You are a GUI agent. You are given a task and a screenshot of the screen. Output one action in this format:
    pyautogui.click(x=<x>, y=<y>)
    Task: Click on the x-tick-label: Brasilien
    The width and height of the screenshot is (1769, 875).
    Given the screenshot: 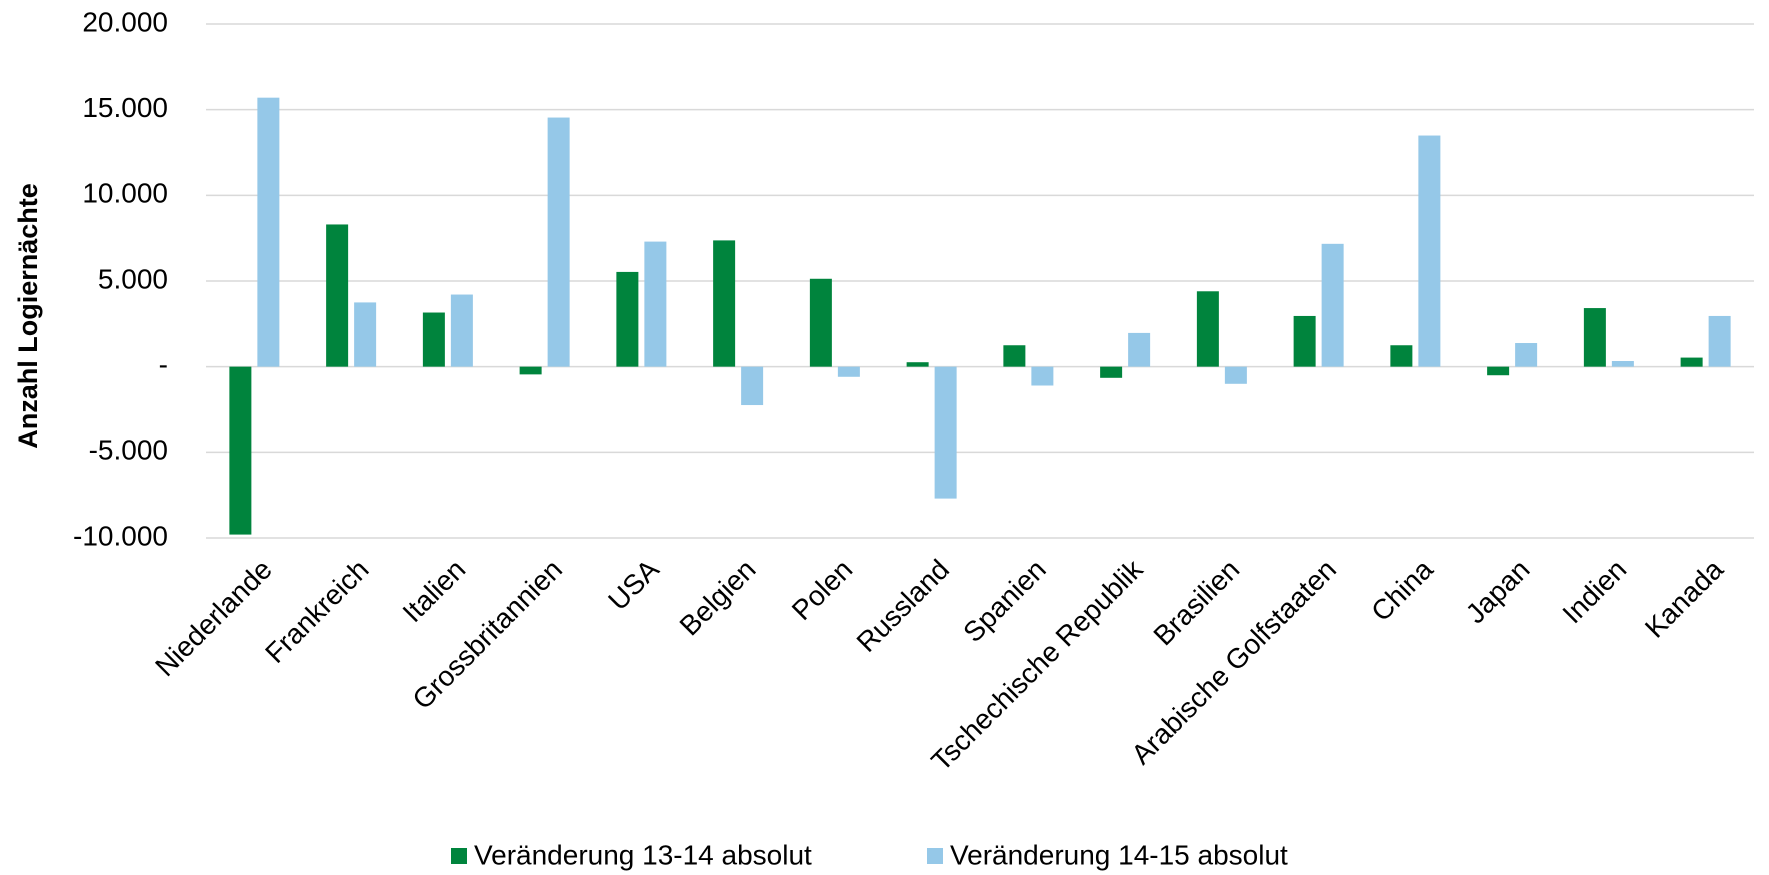 What is the action you would take?
    pyautogui.click(x=1196, y=603)
    